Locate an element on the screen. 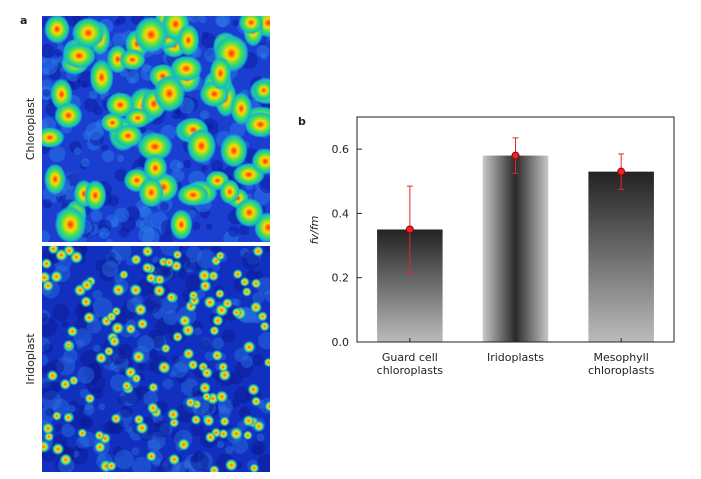  y-tick-label: 0.0 is located at coordinates (341, 342).